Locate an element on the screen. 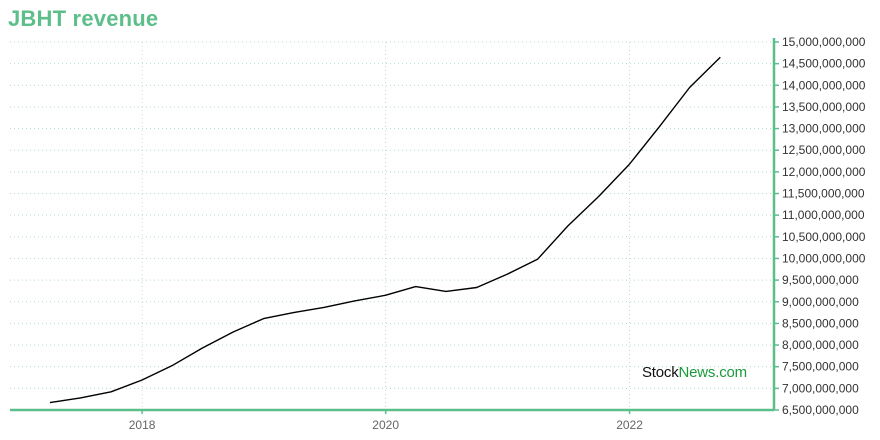 This screenshot has height=440, width=880. y-tick-label: 7,000,000,000 is located at coordinates (820, 388).